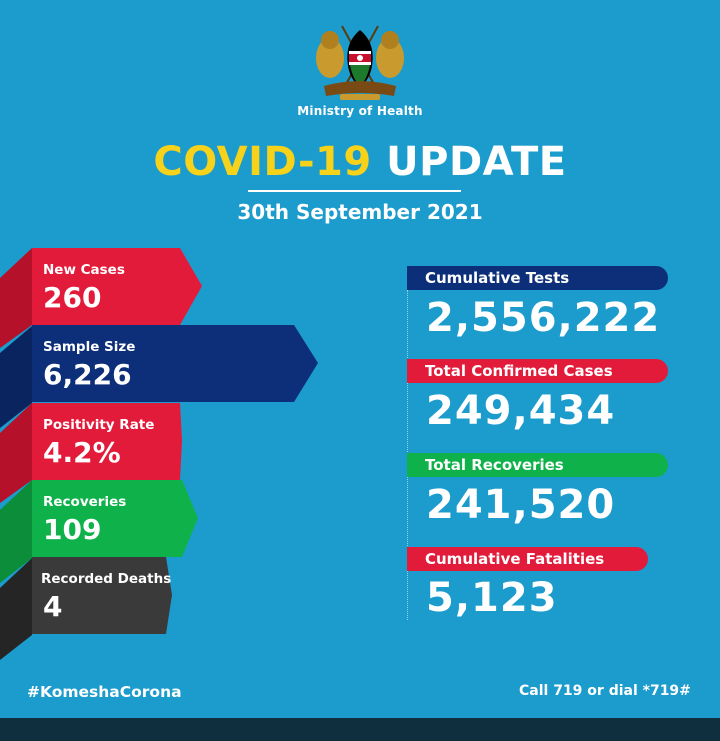 The image size is (720, 741). Describe the element at coordinates (87, 374) in the screenshot. I see `stat-value: 6,226` at that location.